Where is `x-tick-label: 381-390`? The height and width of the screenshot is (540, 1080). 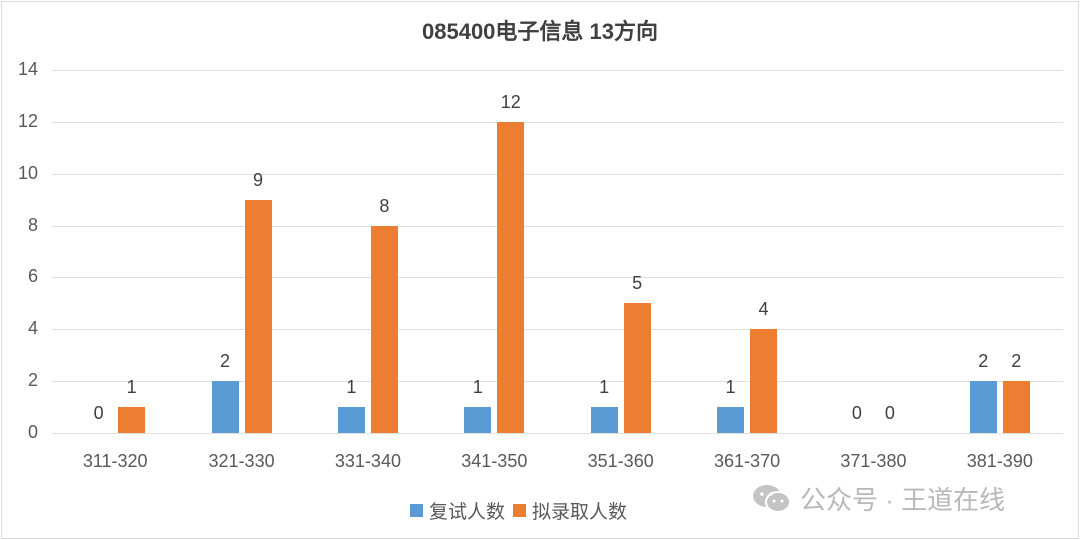
x-tick-label: 381-390 is located at coordinates (999, 461).